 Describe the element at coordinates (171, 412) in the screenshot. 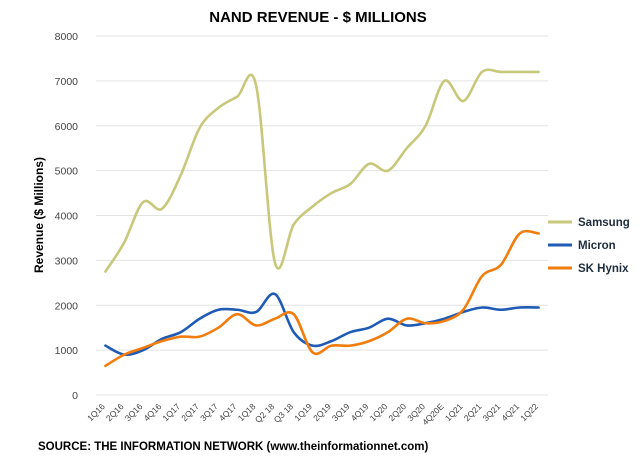

I see `x-tick-label: 1Q17` at that location.